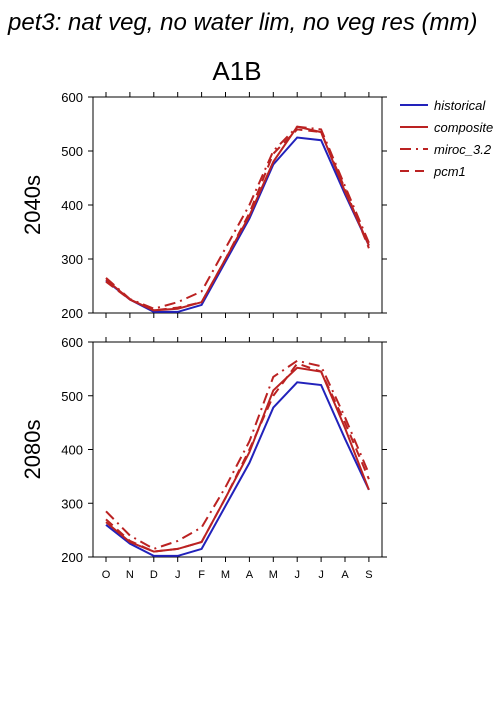 Image resolution: width=501 pixels, height=709 pixels. What do you see at coordinates (446, 138) in the screenshot?
I see `legend: historical composite miroc_3.2 pcm1` at bounding box center [446, 138].